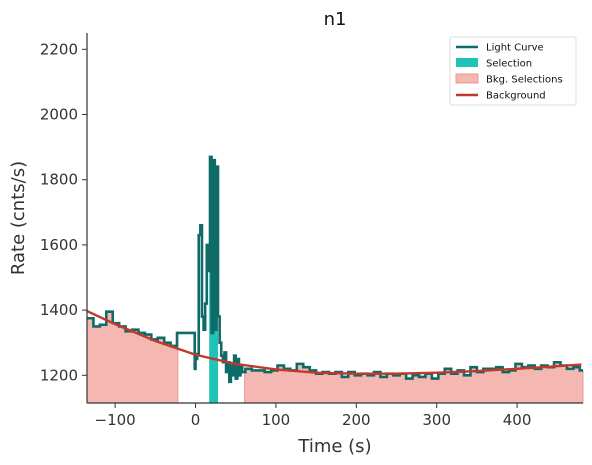 The height and width of the screenshot is (465, 592). Describe the element at coordinates (334, 446) in the screenshot. I see `x-axis-title: Time (s)` at that location.